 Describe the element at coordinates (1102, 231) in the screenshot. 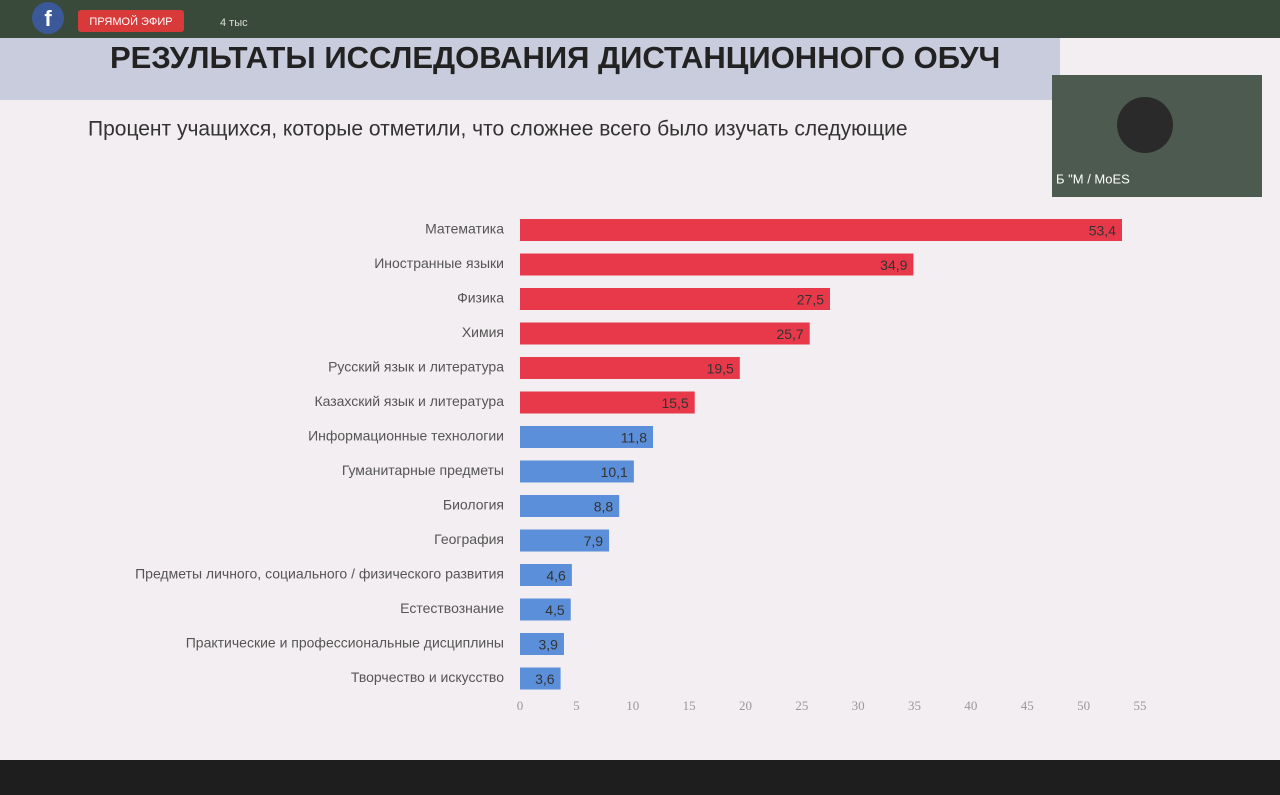

I see `value-label: 53,4` at that location.